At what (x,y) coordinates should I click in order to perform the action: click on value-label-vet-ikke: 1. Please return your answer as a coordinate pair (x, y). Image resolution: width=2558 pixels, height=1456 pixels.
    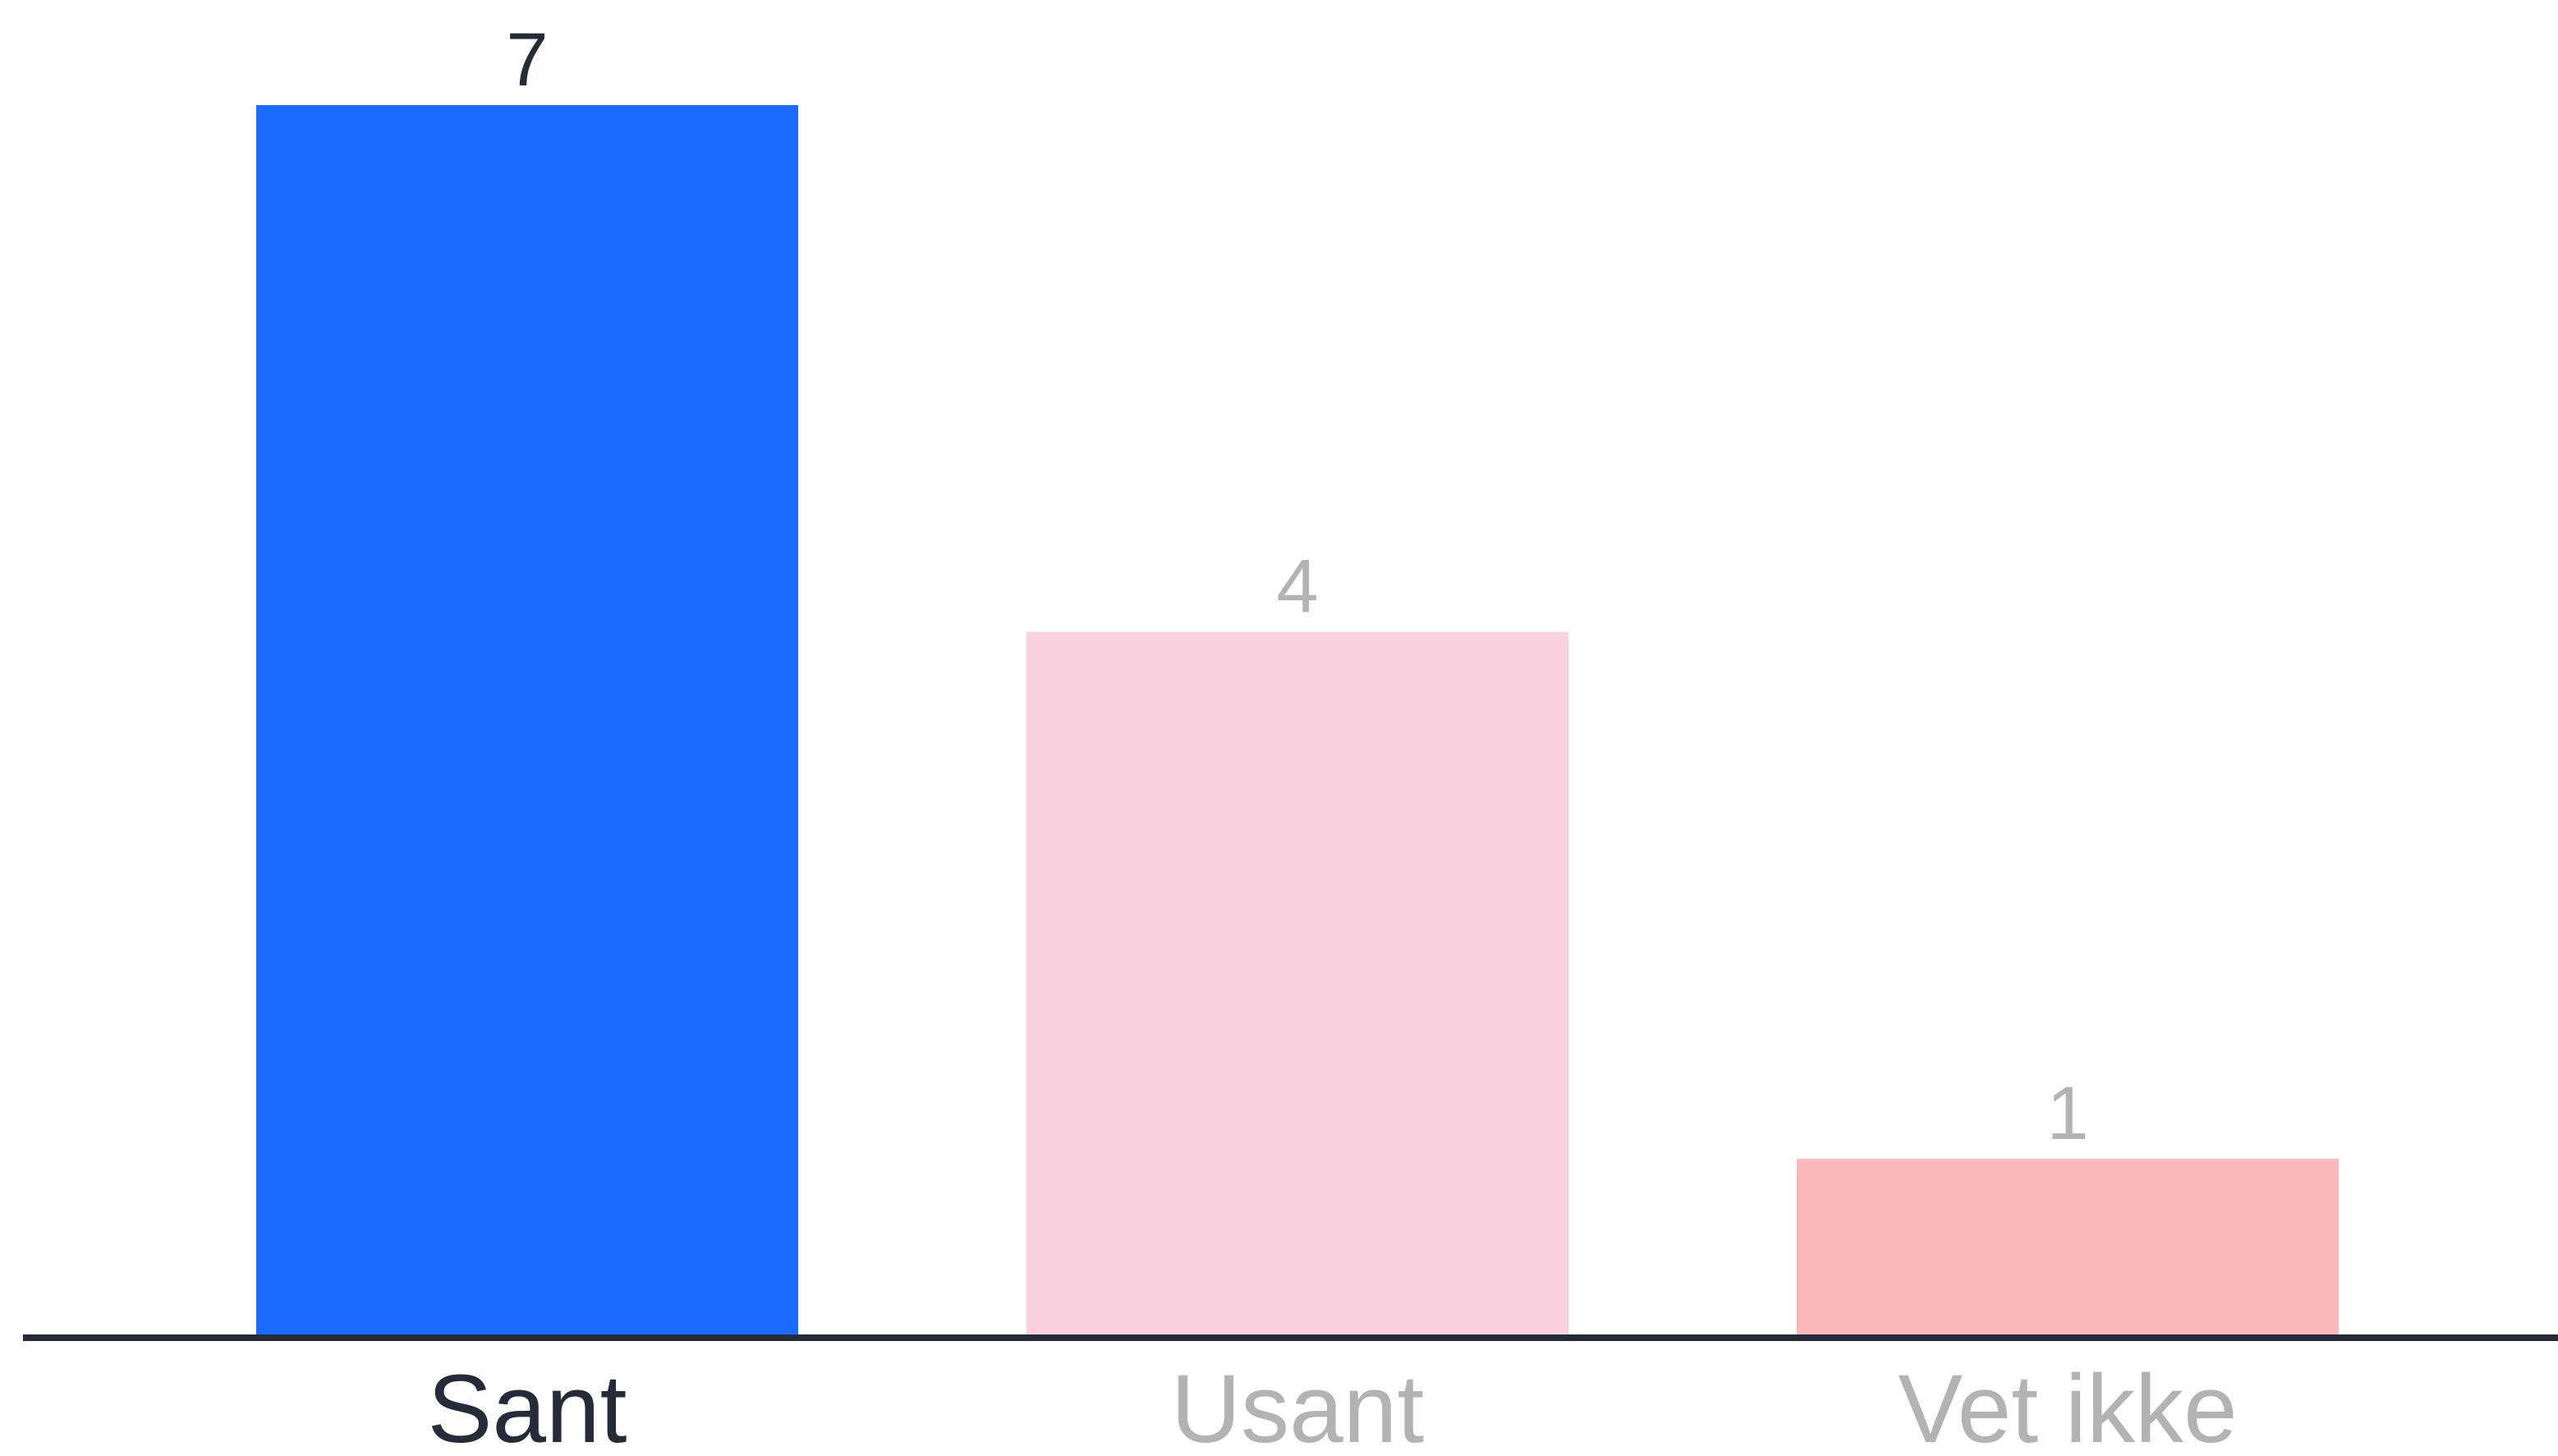
    Looking at the image, I should click on (2067, 1113).